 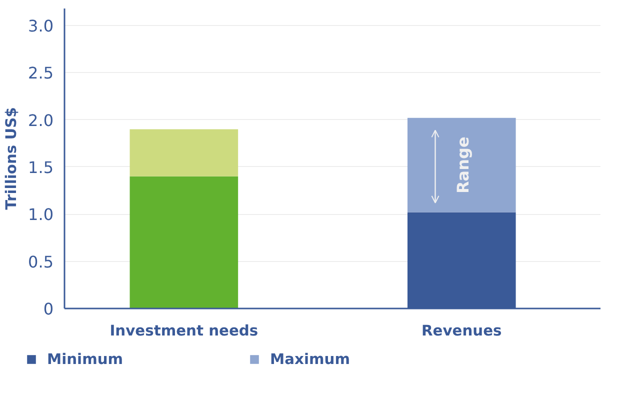 I want to click on annotation: Range, so click(x=463, y=165).